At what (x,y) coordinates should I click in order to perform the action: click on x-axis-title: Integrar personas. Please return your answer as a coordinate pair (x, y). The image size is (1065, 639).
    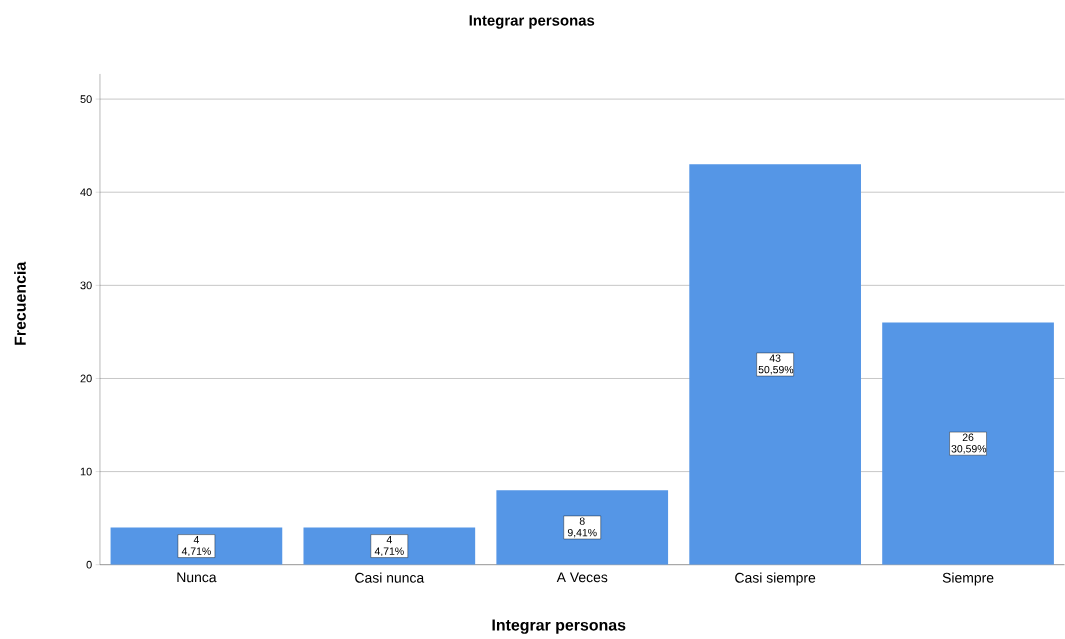
    Looking at the image, I should click on (559, 627).